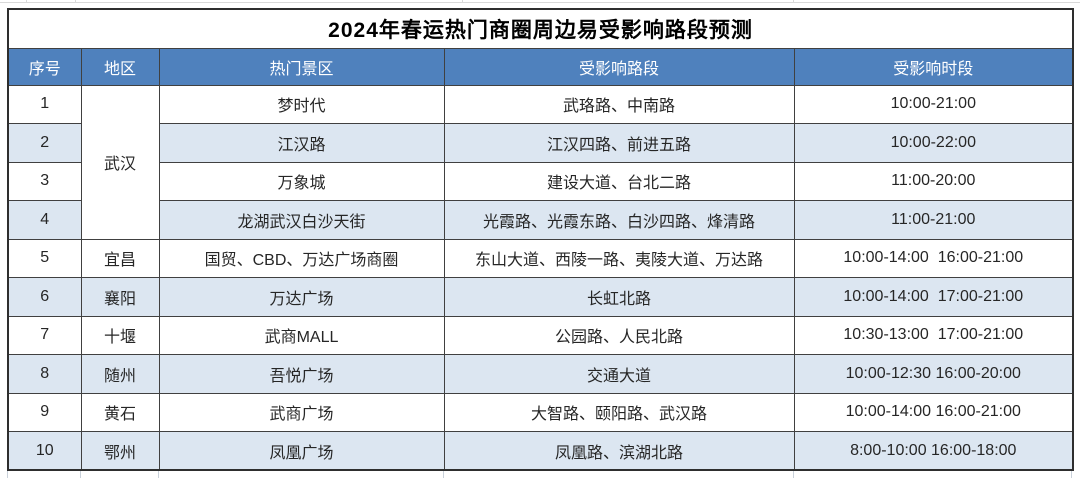 This screenshot has width=1080, height=478. Describe the element at coordinates (933, 181) in the screenshot. I see `time-cell: 11:00-20:00` at that location.